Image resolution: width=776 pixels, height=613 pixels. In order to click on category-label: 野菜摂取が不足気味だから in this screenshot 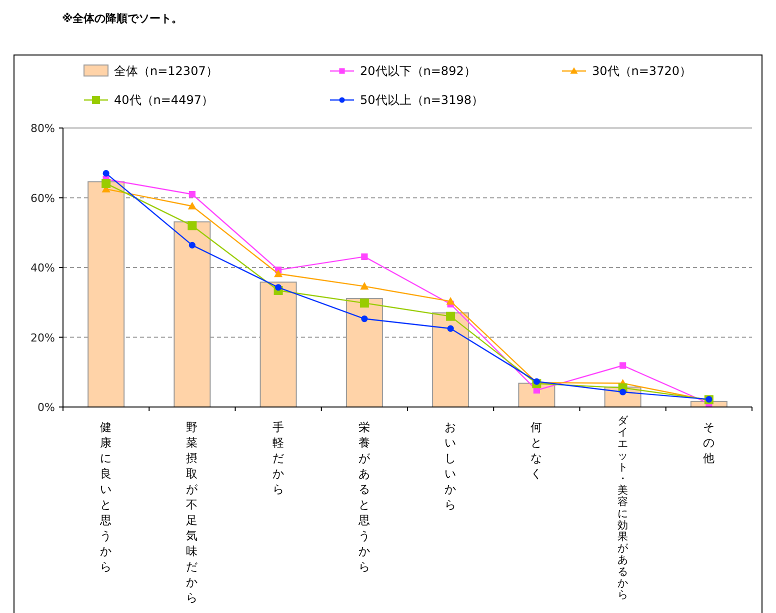, I will do `click(192, 512)`.